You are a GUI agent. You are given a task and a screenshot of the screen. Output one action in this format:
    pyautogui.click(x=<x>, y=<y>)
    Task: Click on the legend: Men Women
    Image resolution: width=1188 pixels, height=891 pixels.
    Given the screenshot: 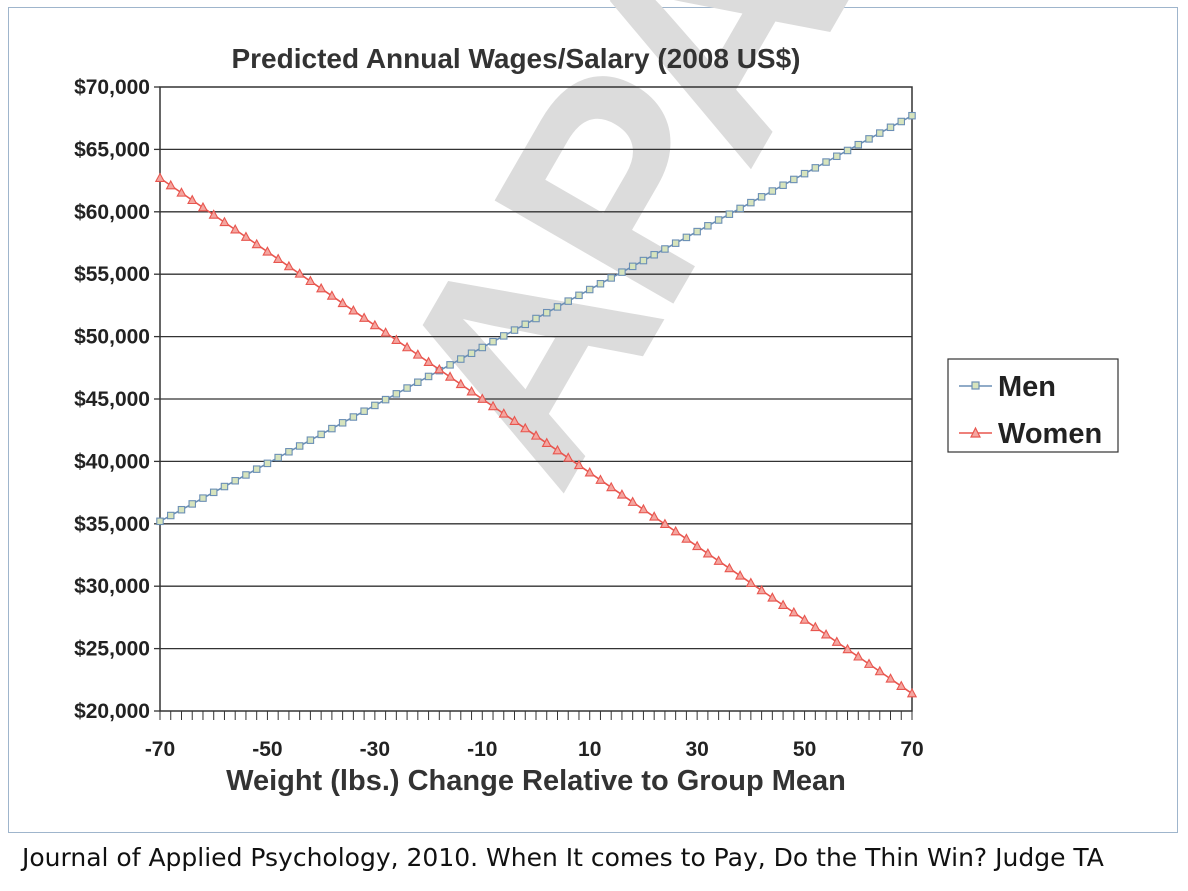 What is the action you would take?
    pyautogui.click(x=1033, y=405)
    